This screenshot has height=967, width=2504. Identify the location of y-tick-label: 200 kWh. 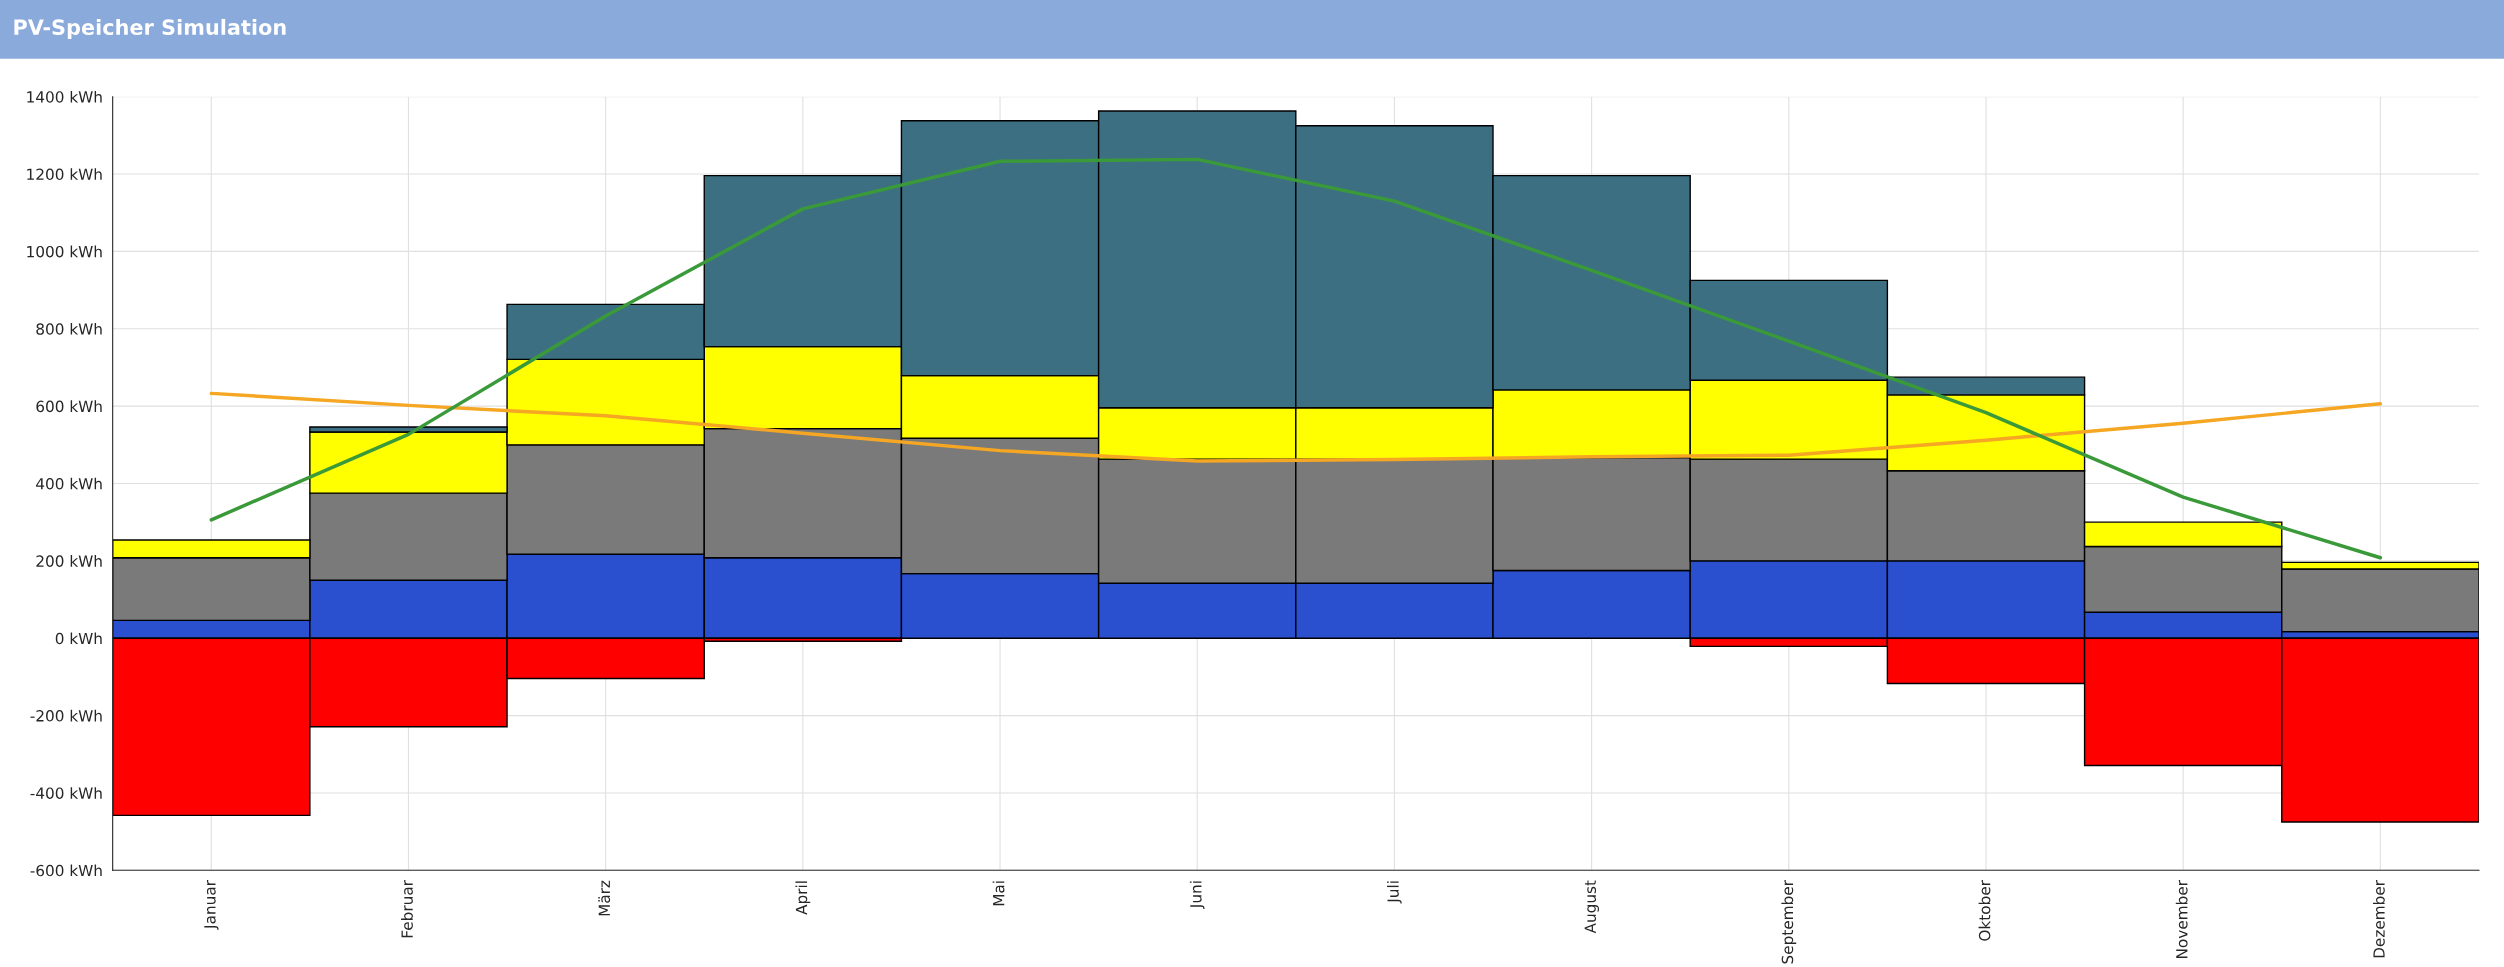
(69, 561).